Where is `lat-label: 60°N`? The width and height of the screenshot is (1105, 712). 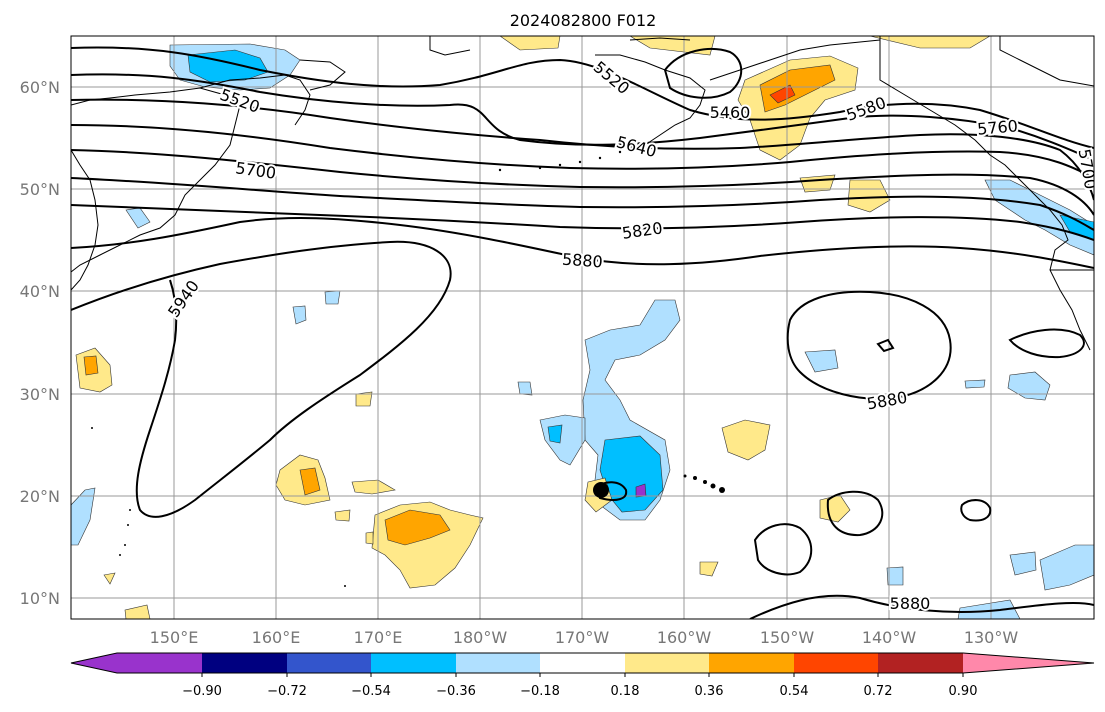
lat-label: 60°N is located at coordinates (40, 87).